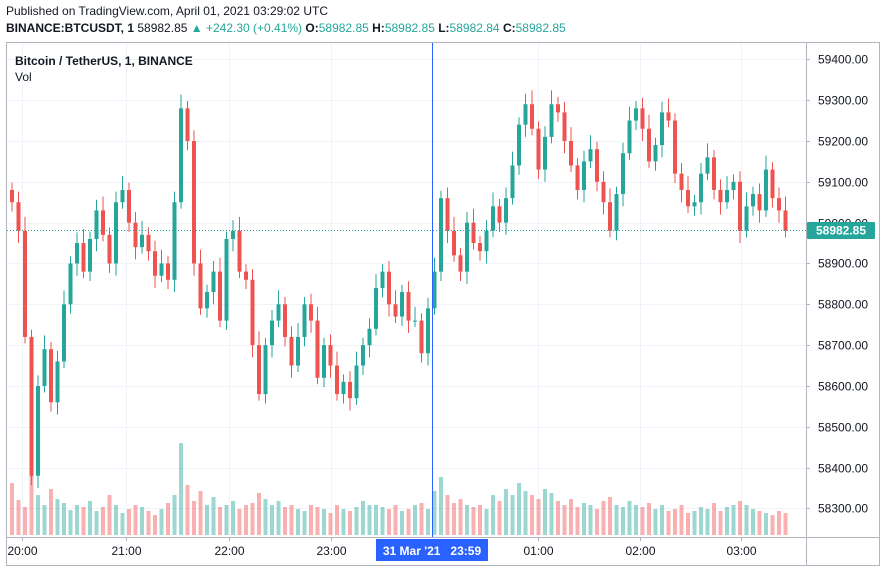 This screenshot has height=572, width=886. I want to click on open-label: O:, so click(312, 28).